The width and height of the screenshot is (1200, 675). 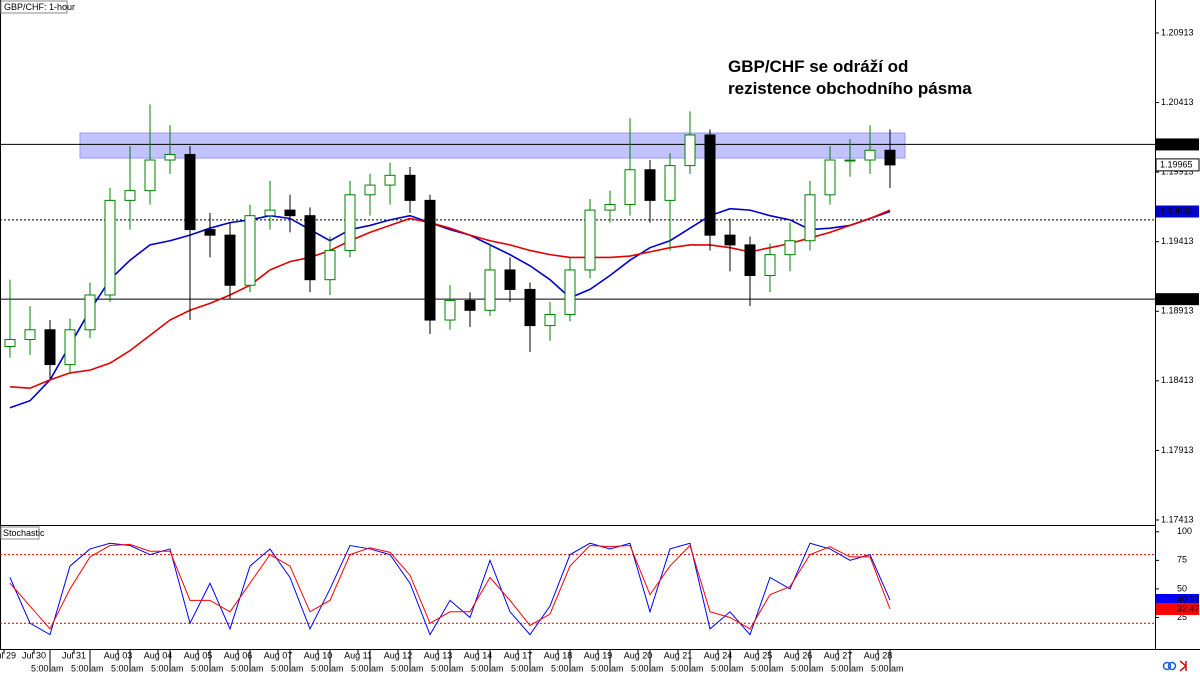 What do you see at coordinates (1177, 32) in the screenshot?
I see `y-tick-label: 1.20913` at bounding box center [1177, 32].